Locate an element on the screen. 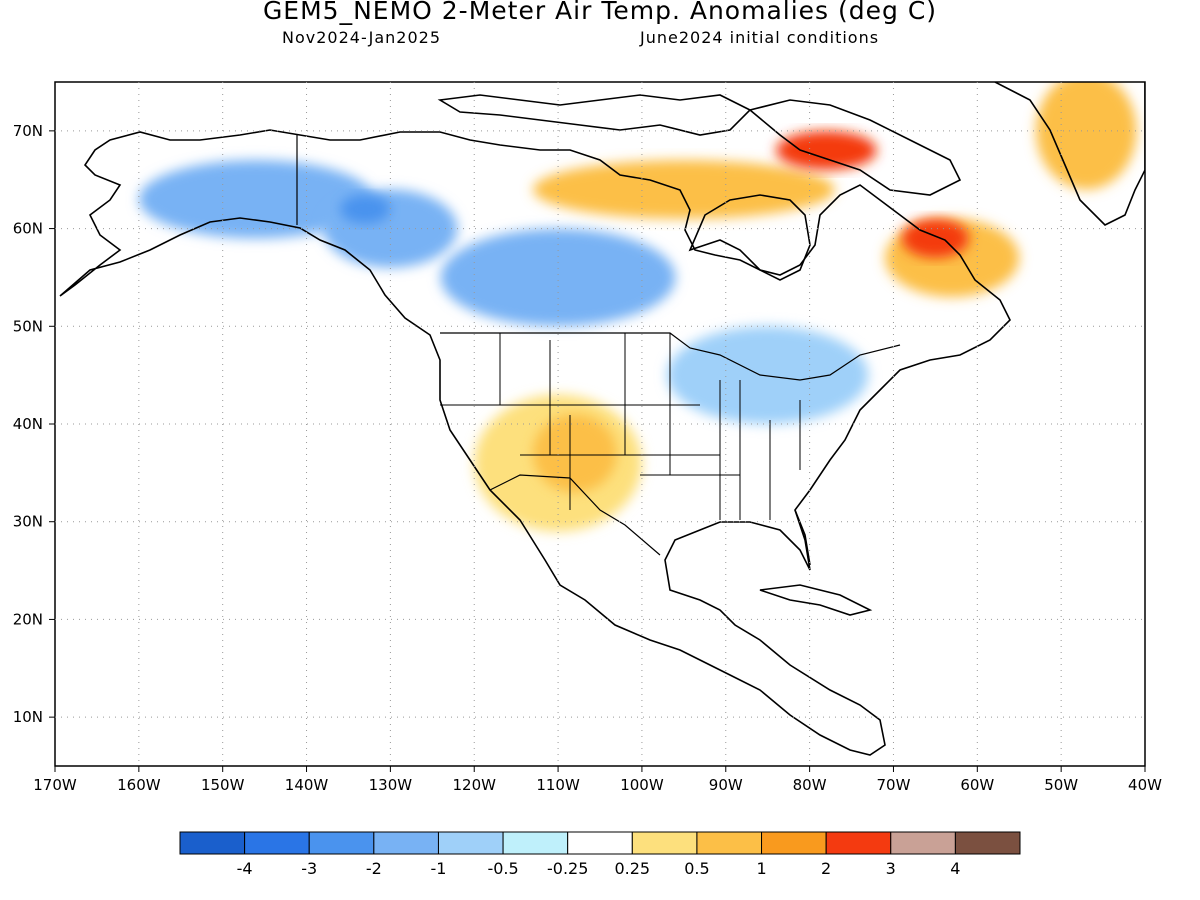 The image size is (1200, 900). initial-conditions: June2024 initial conditions is located at coordinates (760, 37).